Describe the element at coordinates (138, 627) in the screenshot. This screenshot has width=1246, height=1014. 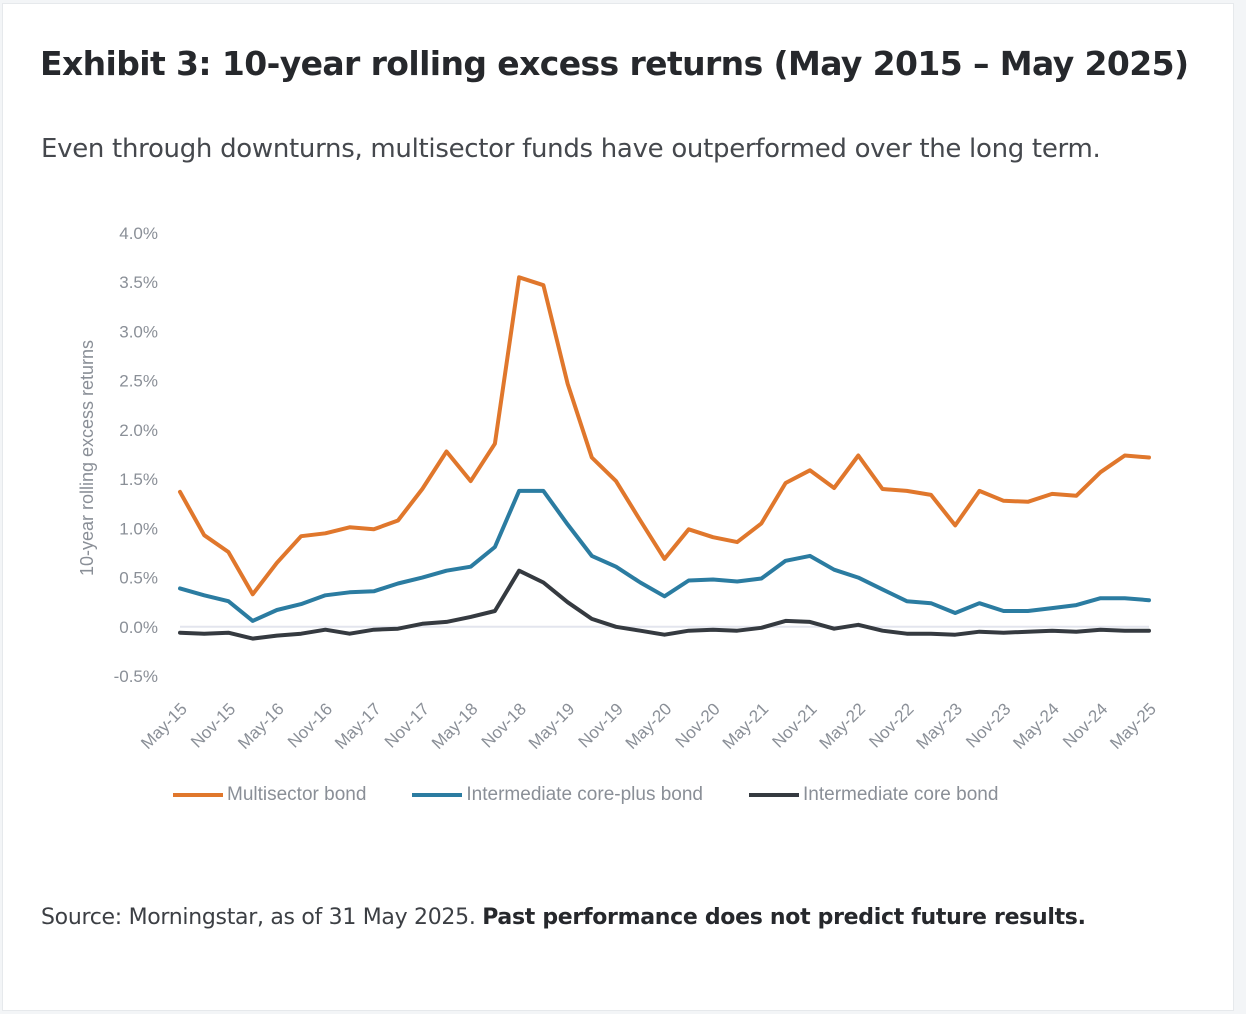
I see `y-tick-label: 0.0%` at that location.